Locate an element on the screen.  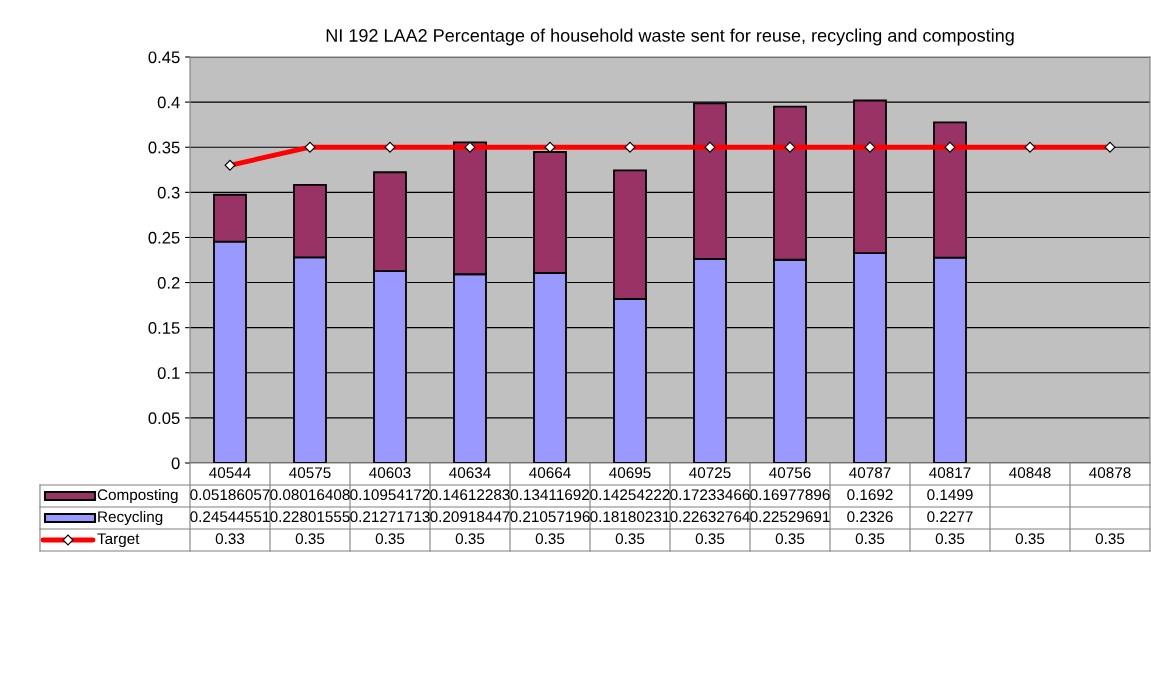
data-label: 0.22529691 is located at coordinates (790, 517).